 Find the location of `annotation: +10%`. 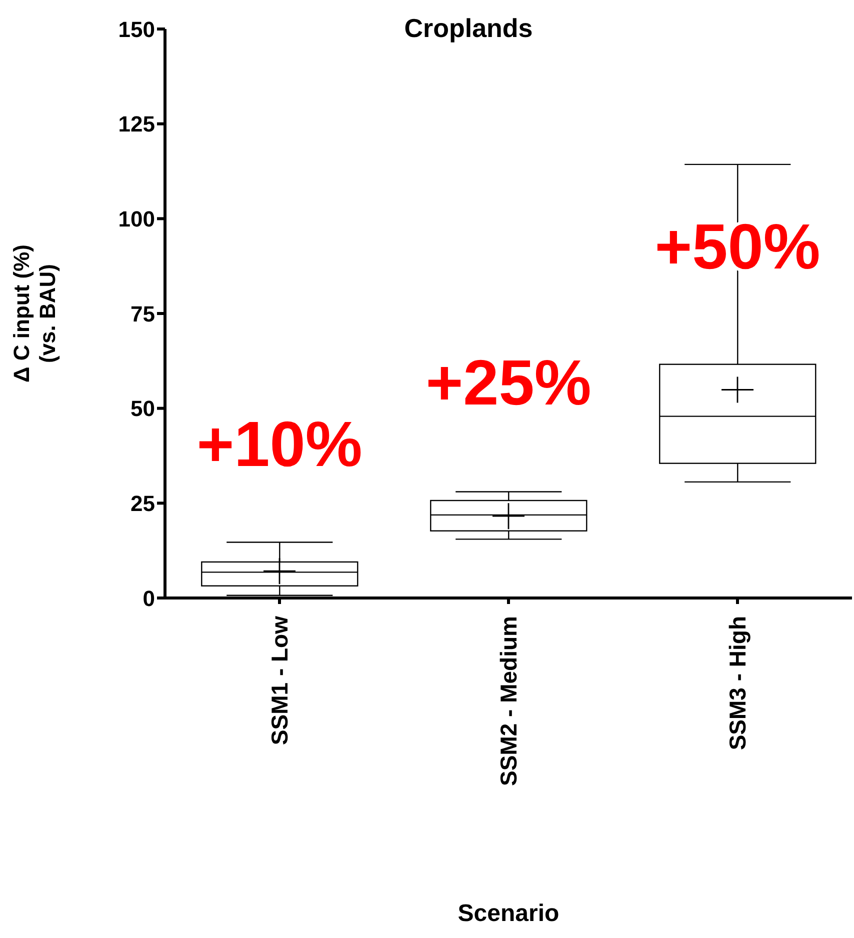

annotation: +10% is located at coordinates (279, 444).